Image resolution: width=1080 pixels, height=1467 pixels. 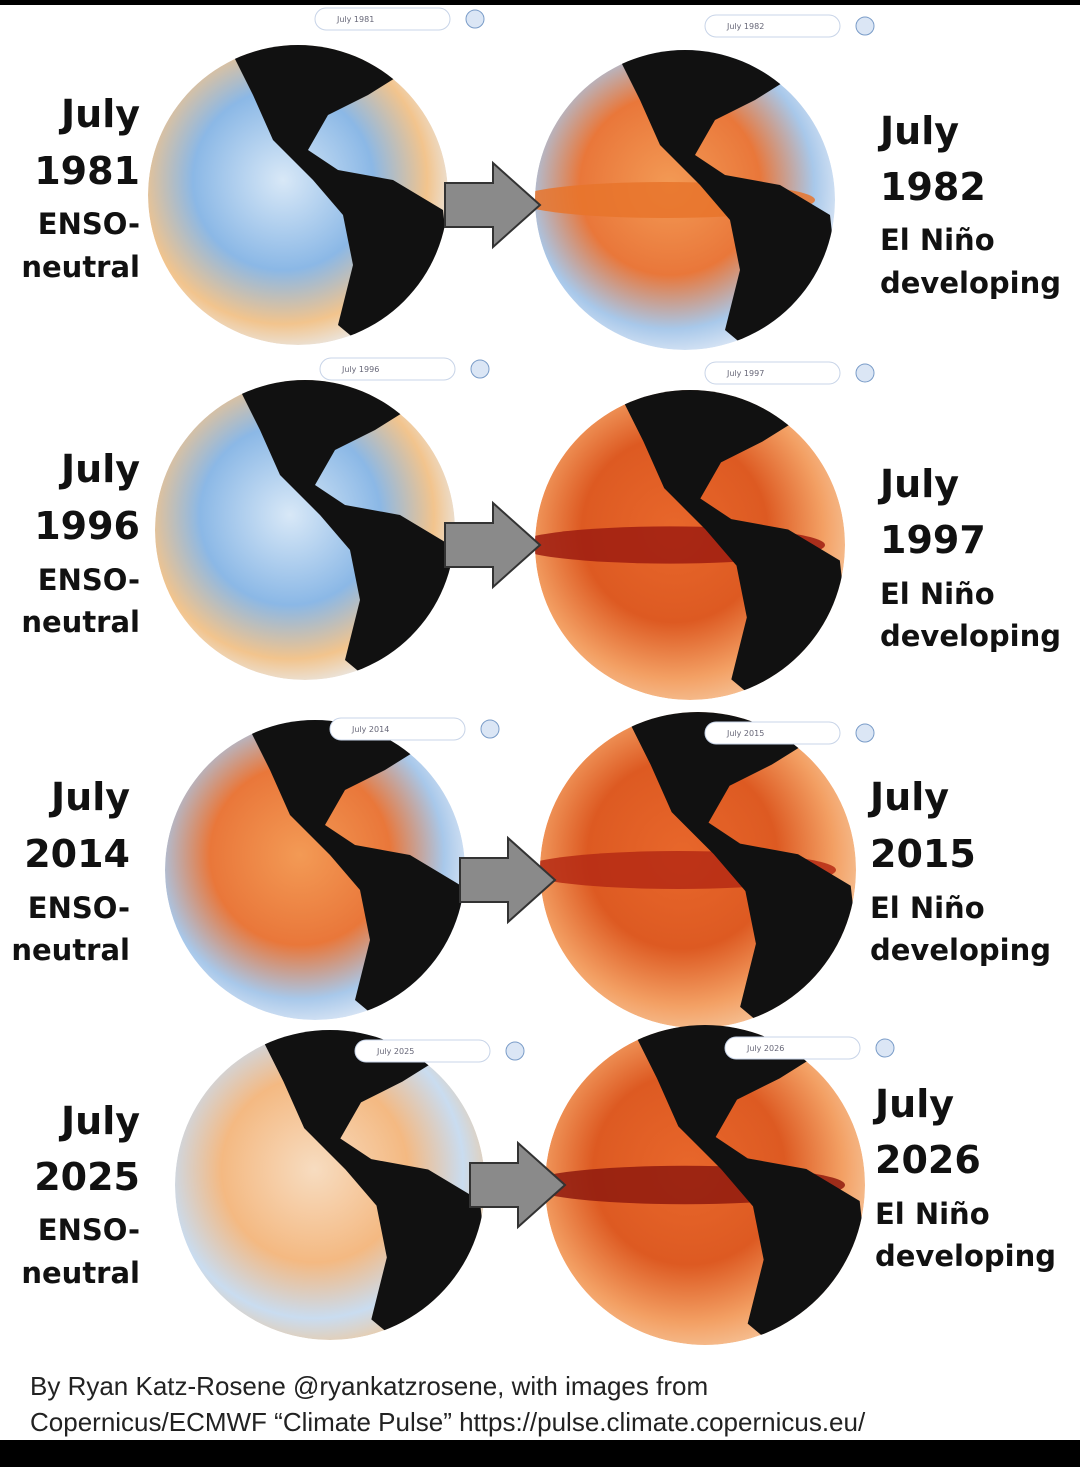 What do you see at coordinates (355, 19) in the screenshot?
I see `date-pill-text: July 1981` at bounding box center [355, 19].